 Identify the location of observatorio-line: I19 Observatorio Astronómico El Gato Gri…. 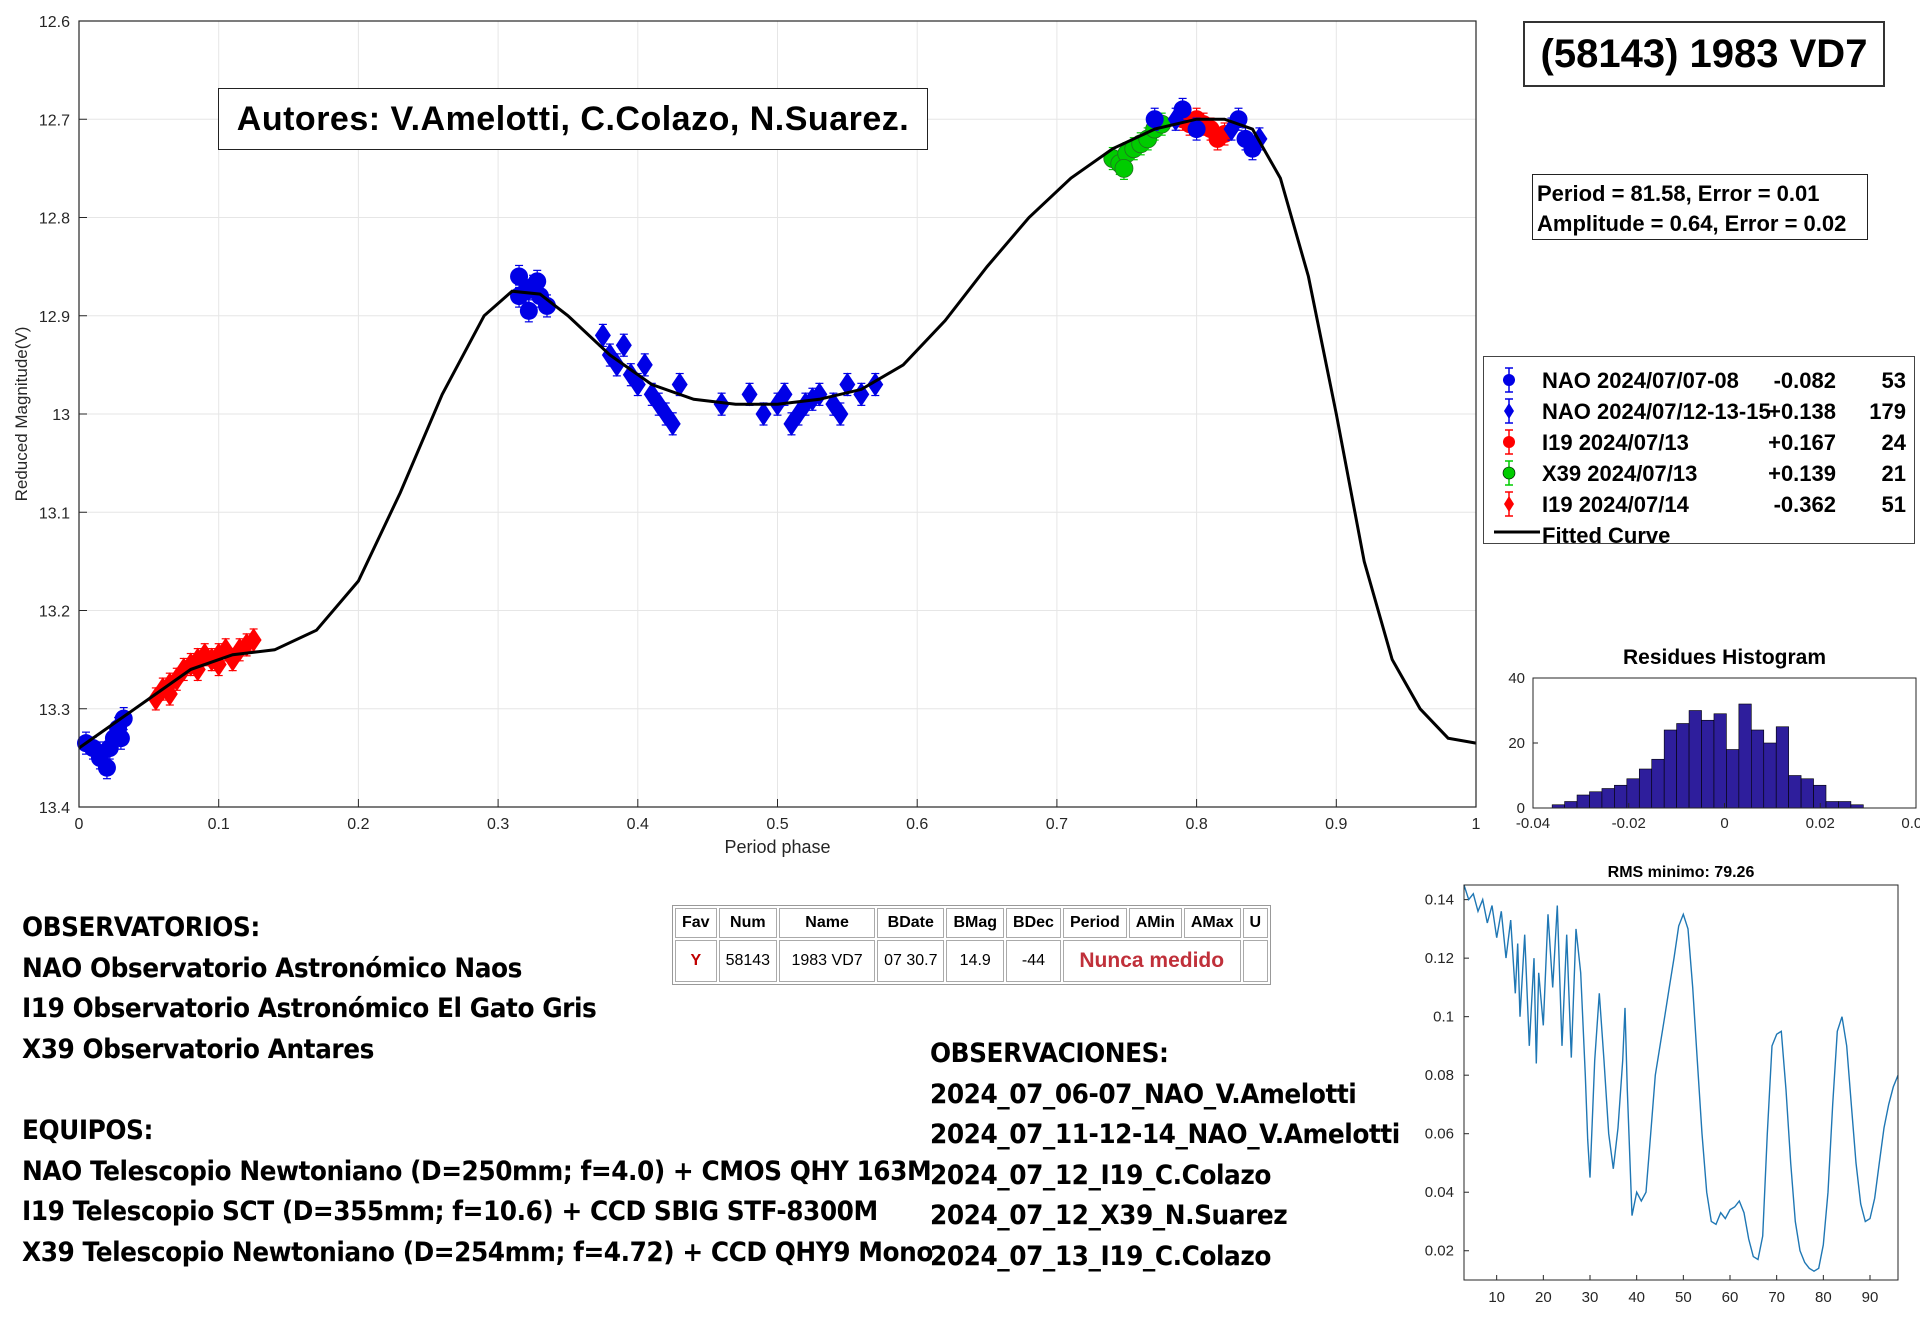
(309, 1008).